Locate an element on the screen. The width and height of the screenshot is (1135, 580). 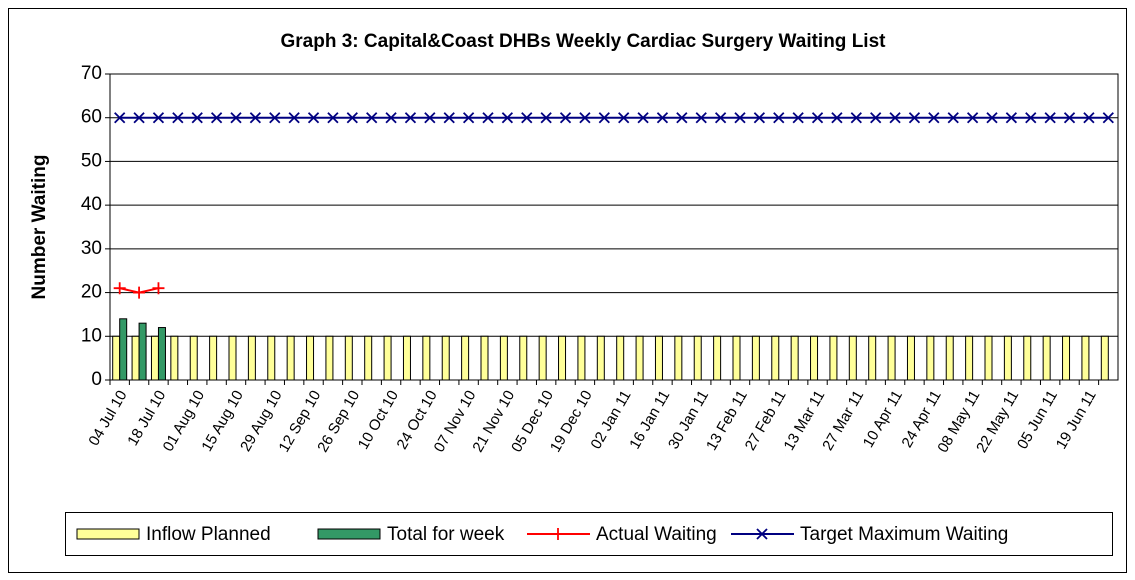
y-tick-label: 50 is located at coordinates (91, 160).